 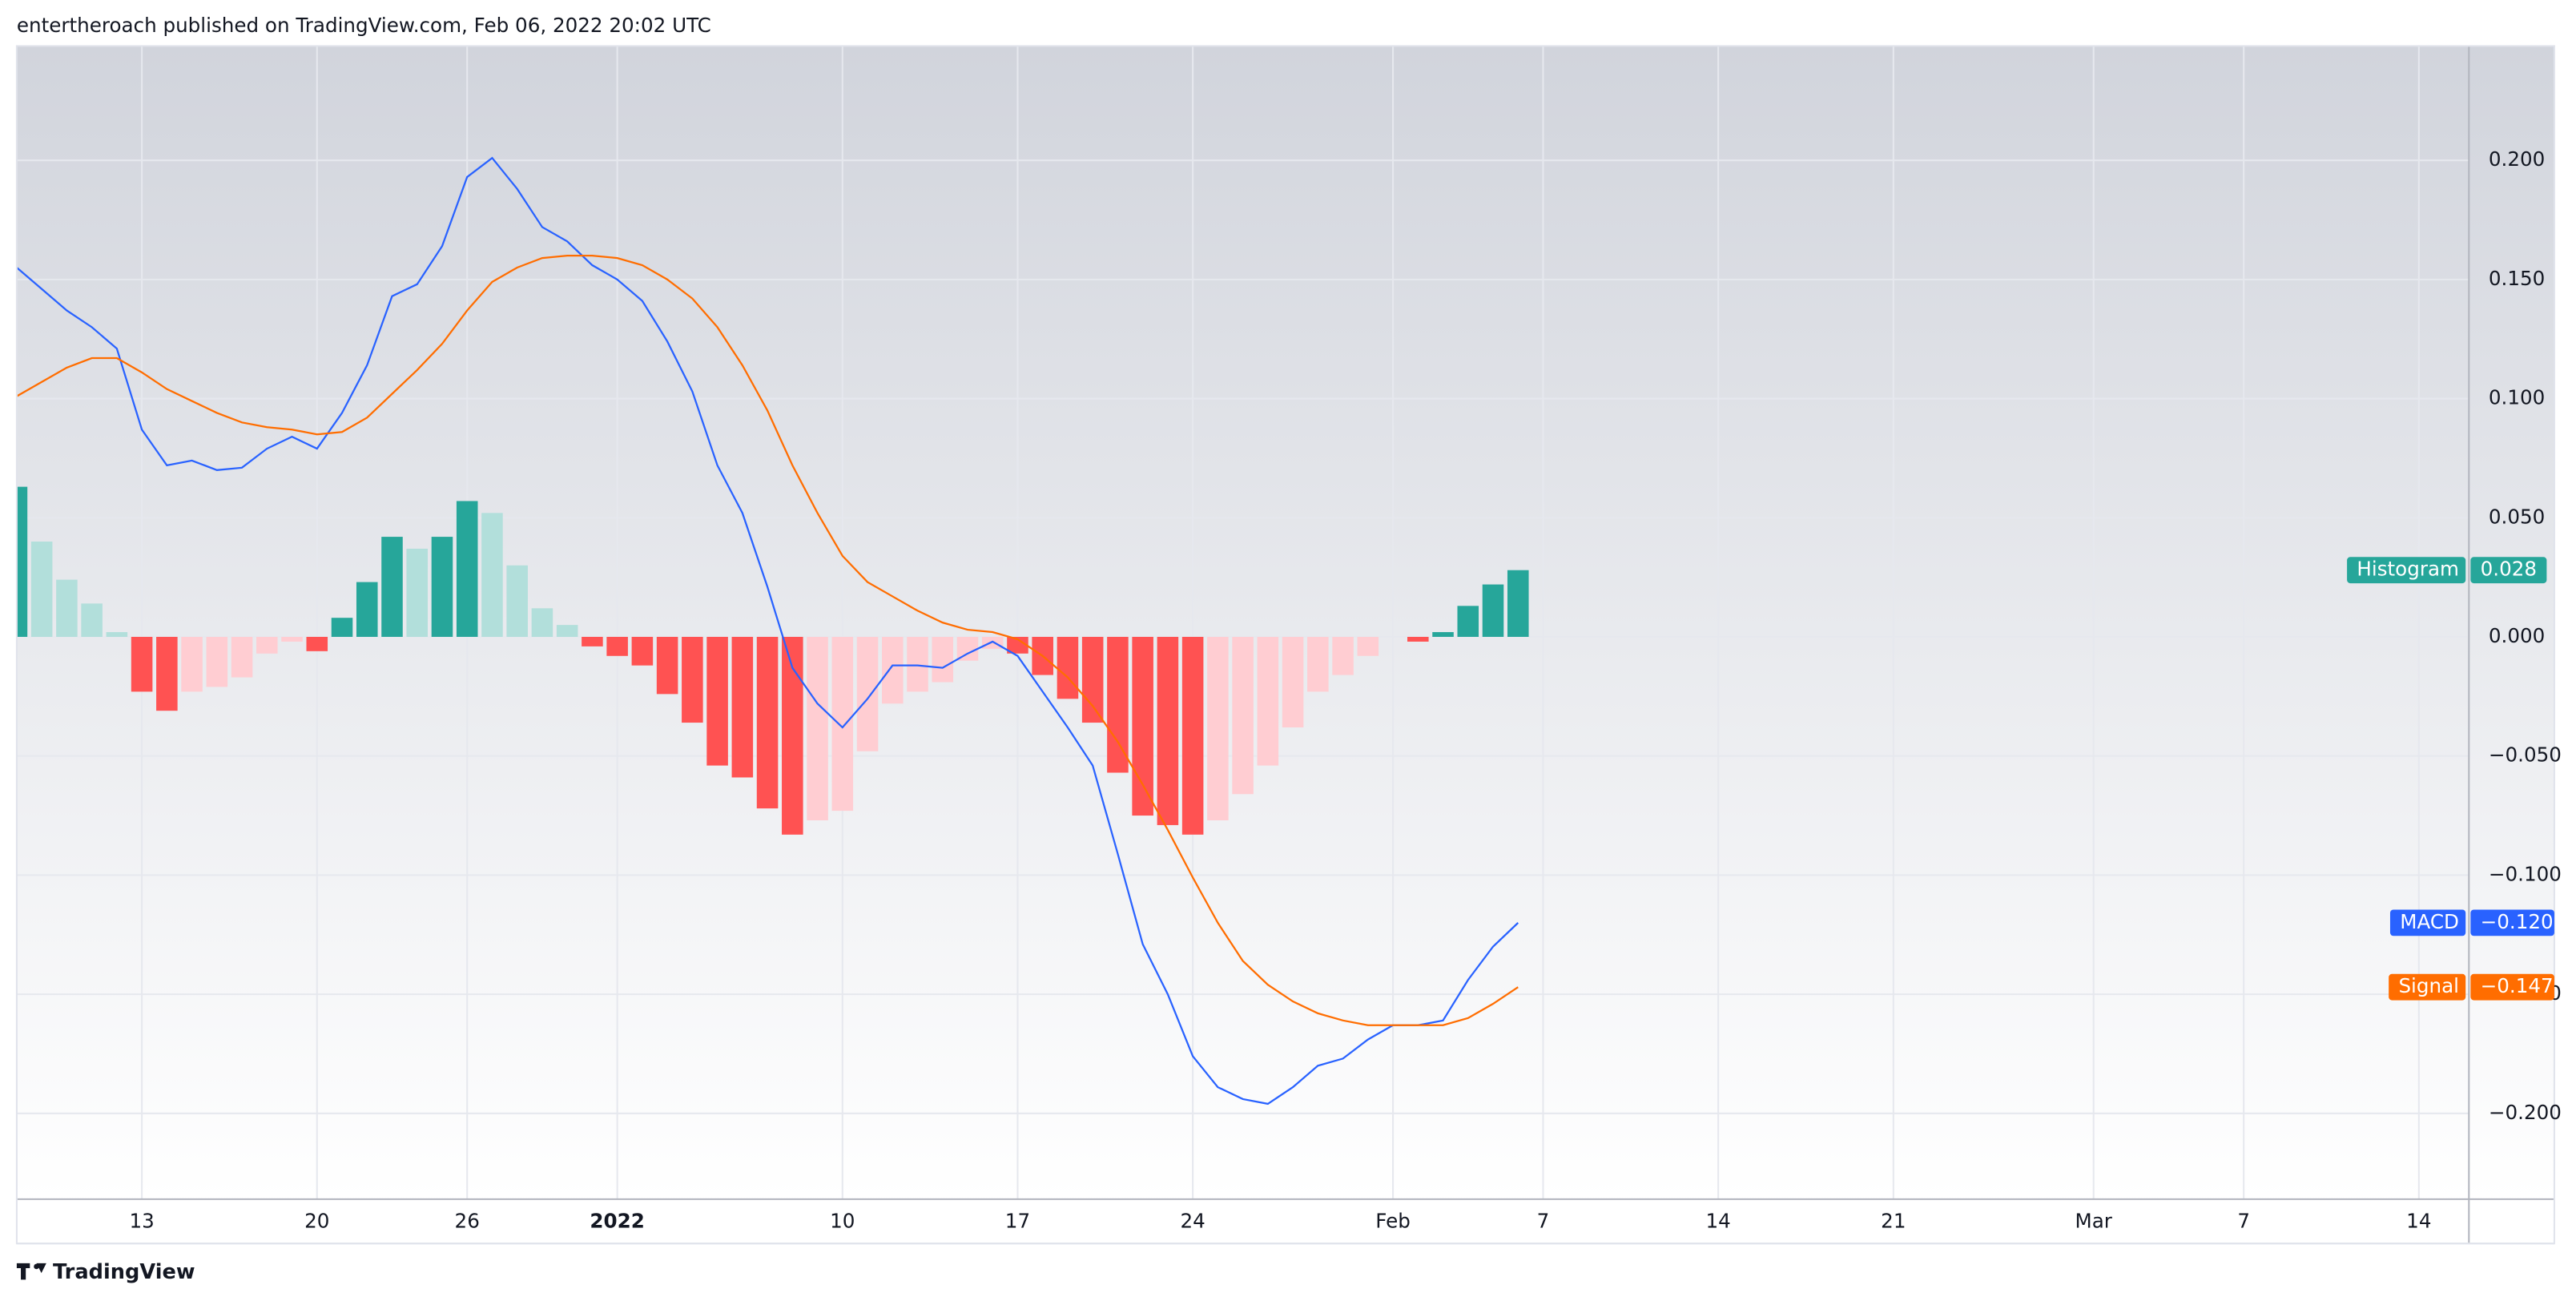 What do you see at coordinates (31, 1271) in the screenshot?
I see `brand-logo` at bounding box center [31, 1271].